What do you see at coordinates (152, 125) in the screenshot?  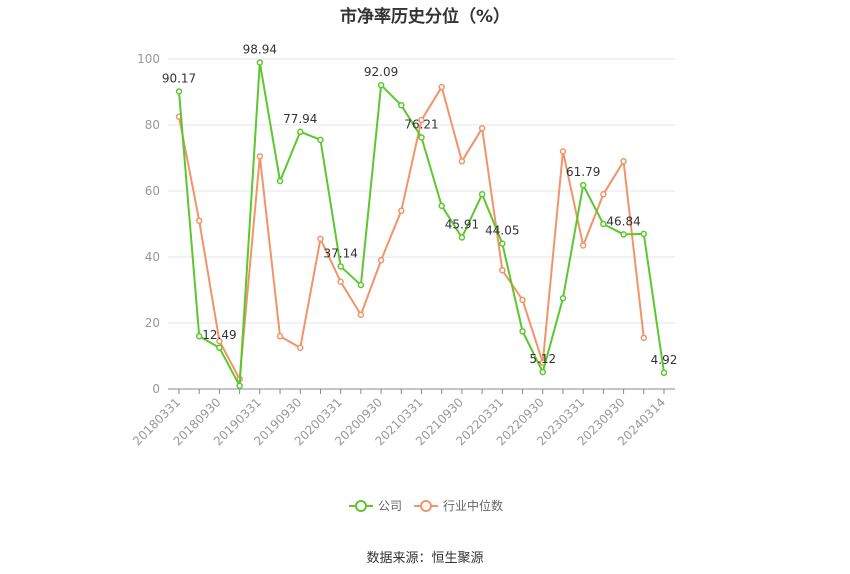 I see `y-tick-label: 80` at bounding box center [152, 125].